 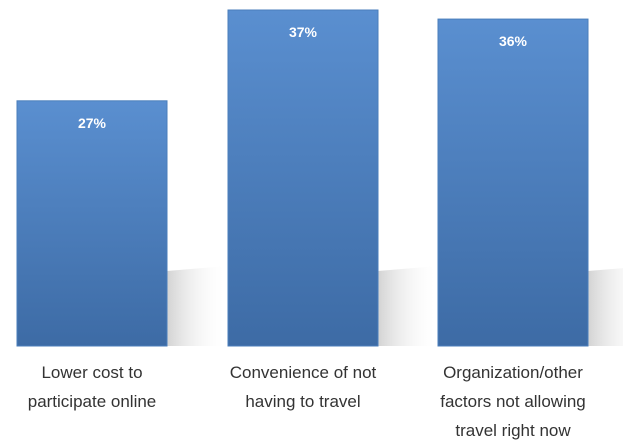 What do you see at coordinates (513, 41) in the screenshot?
I see `data-label: 36%` at bounding box center [513, 41].